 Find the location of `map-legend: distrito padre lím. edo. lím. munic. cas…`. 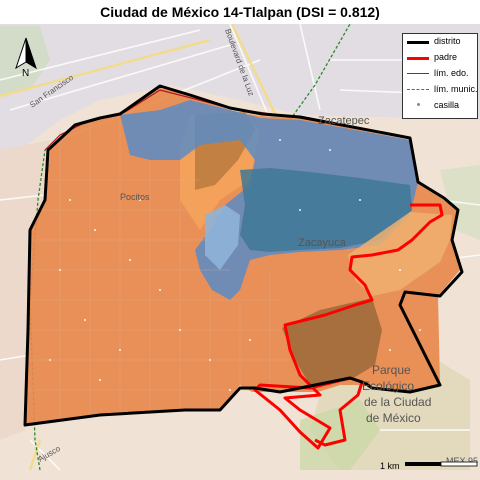

map-legend: distrito padre lím. edo. lím. munic. cas… is located at coordinates (440, 76).